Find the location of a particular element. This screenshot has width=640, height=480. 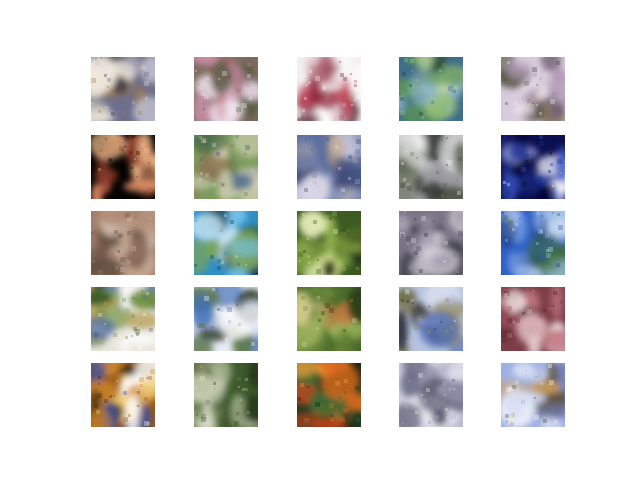

generated-sample-tile-gray-purple-shape is located at coordinates (431, 243).